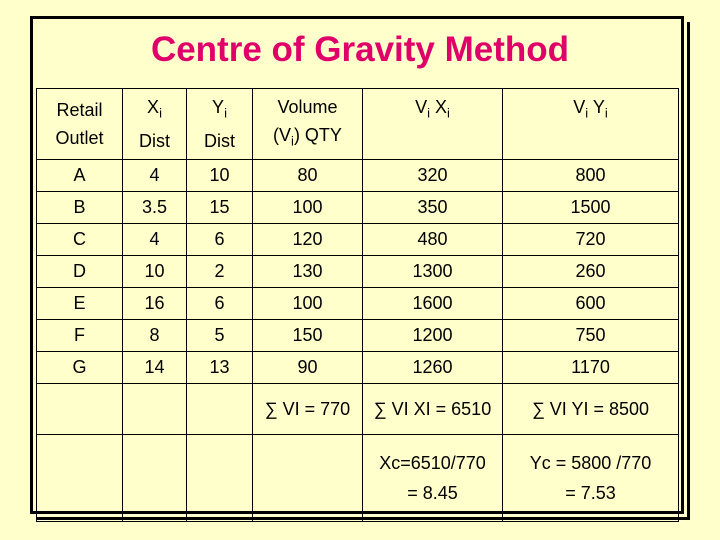 The height and width of the screenshot is (540, 720). I want to click on cell-vx: 1260, so click(432, 367).